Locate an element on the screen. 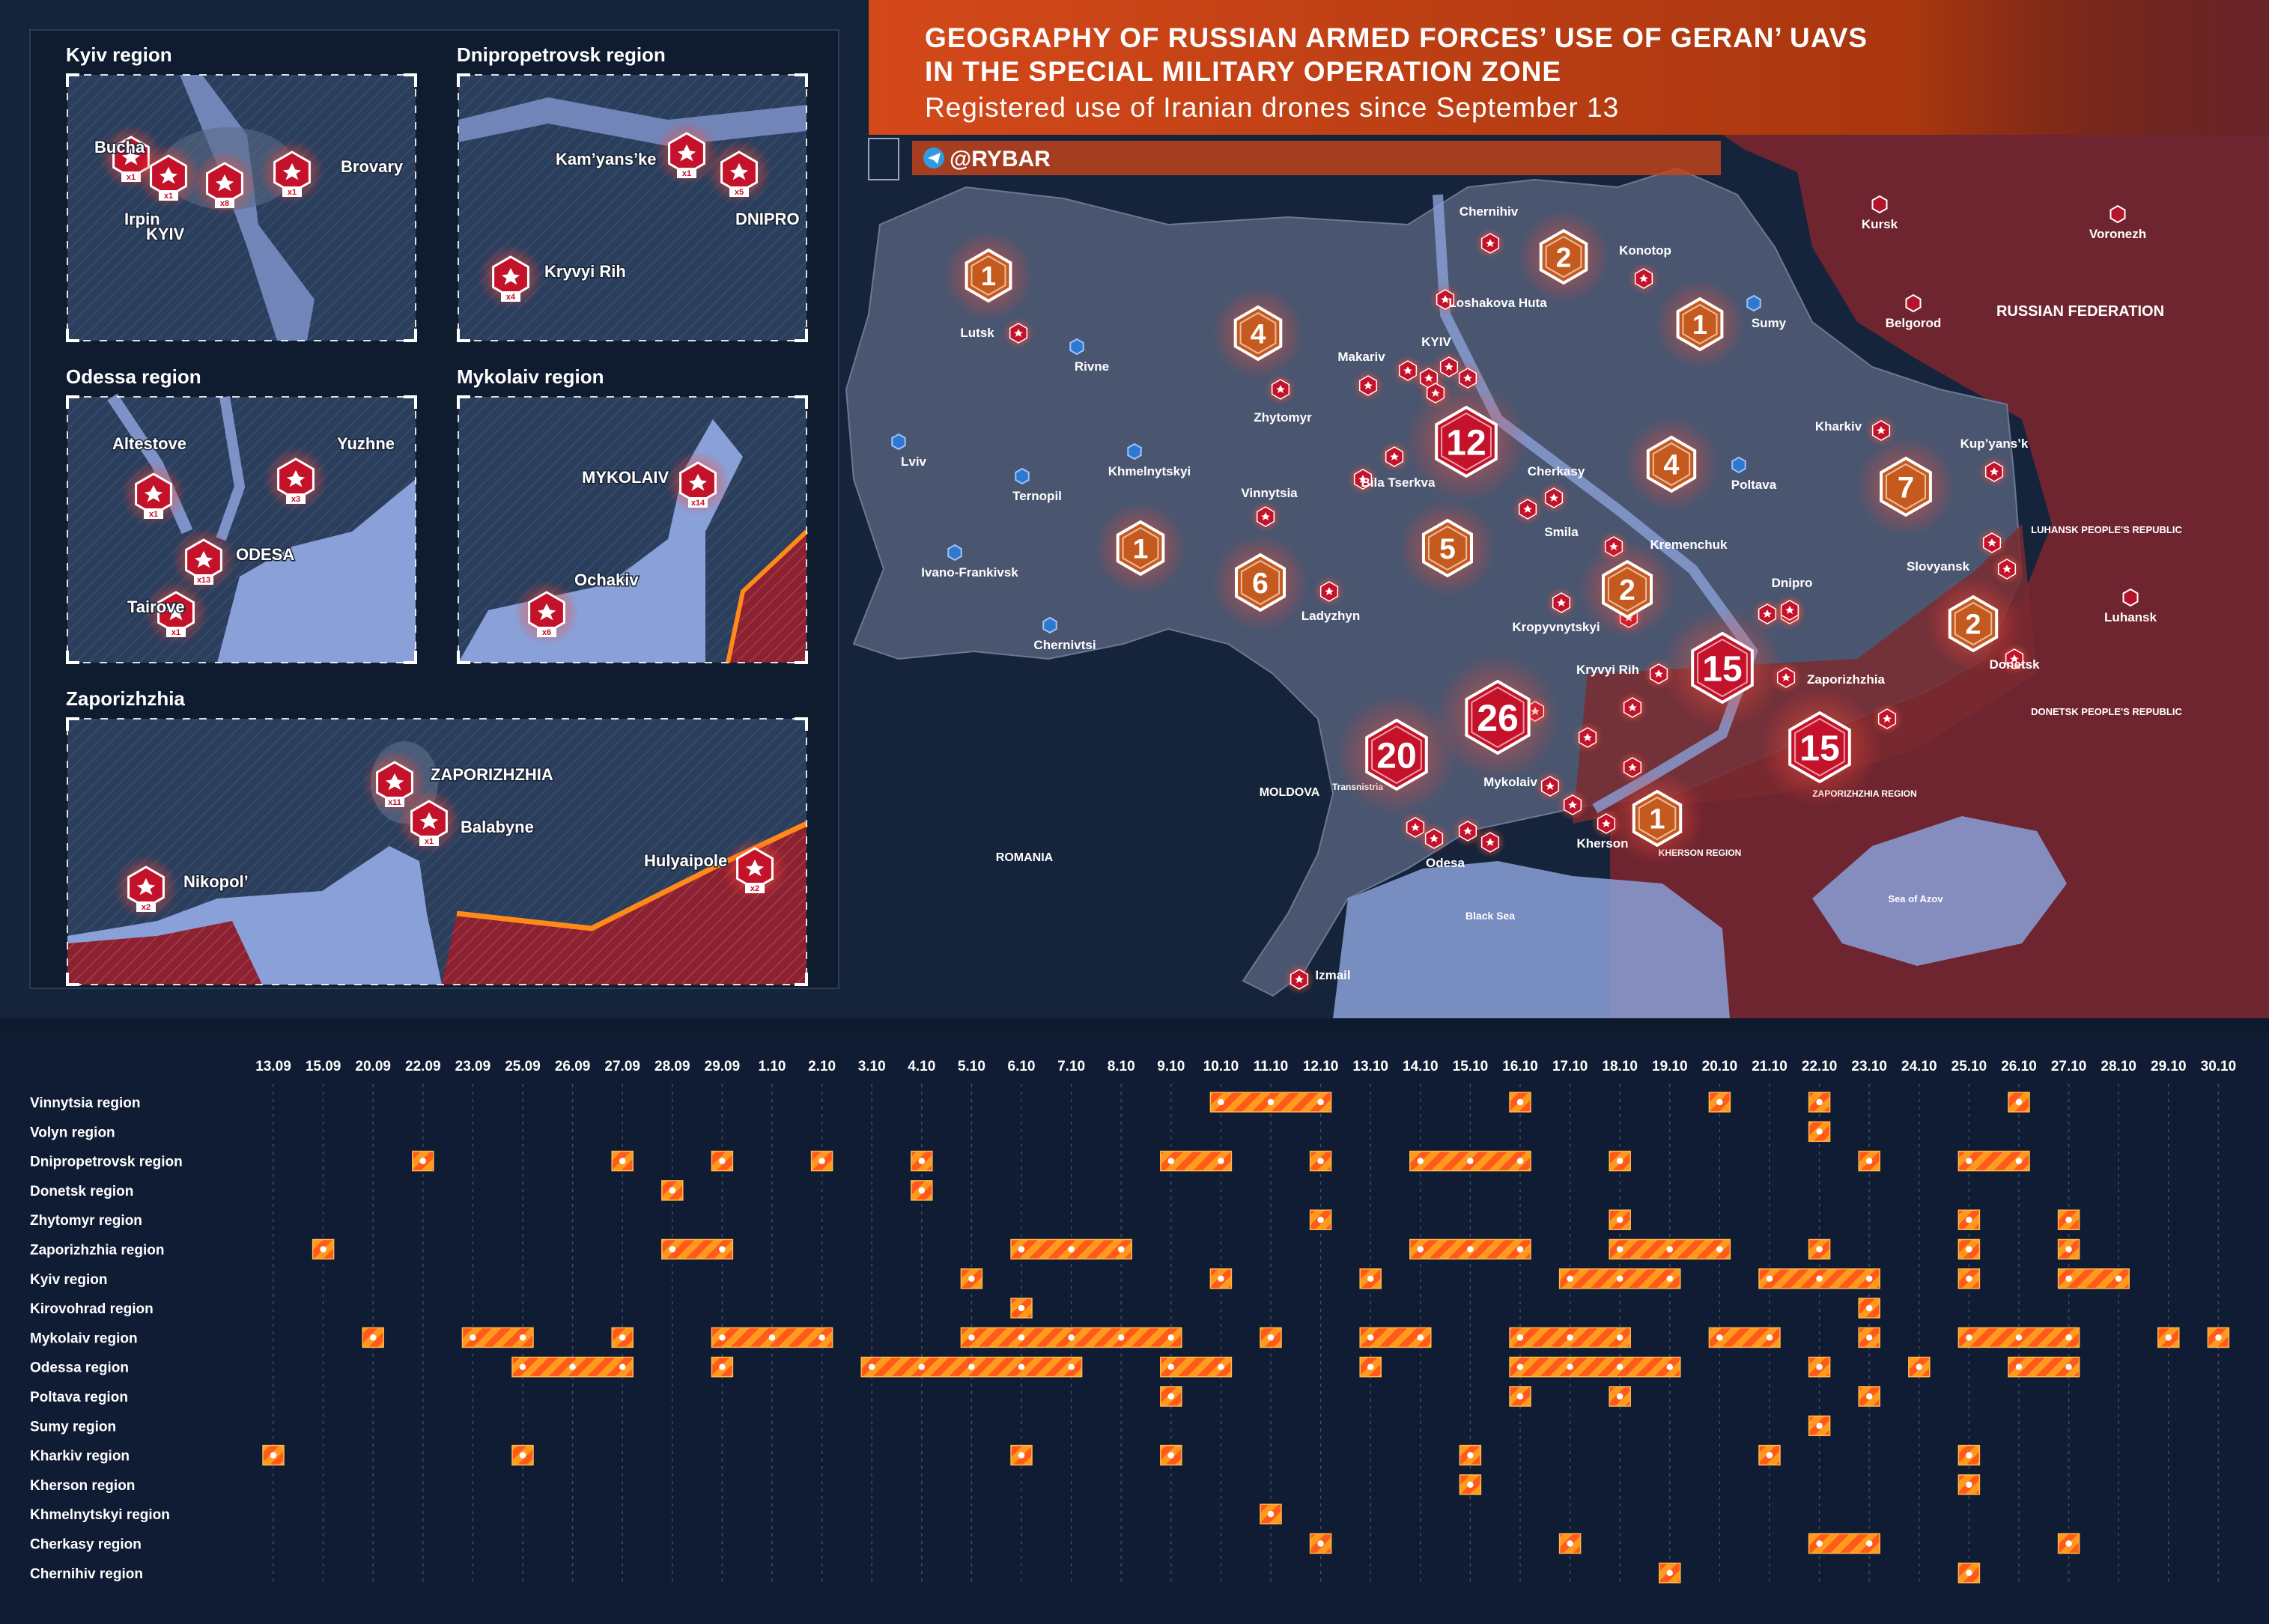 This screenshot has height=1624, width=2269. area-label: MOLDOVA is located at coordinates (1290, 792).